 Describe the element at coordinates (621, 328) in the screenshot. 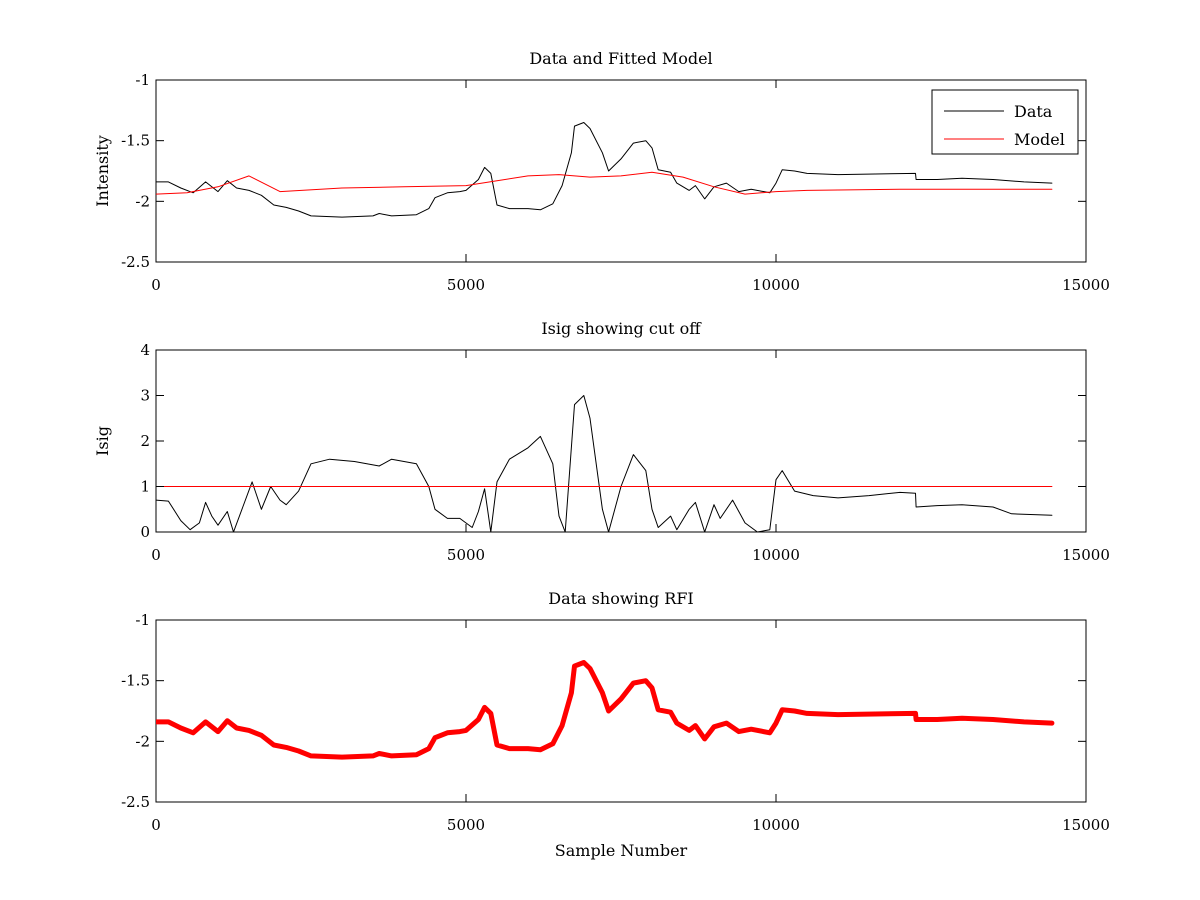

I see `chart-title: Isig showing cut off` at that location.